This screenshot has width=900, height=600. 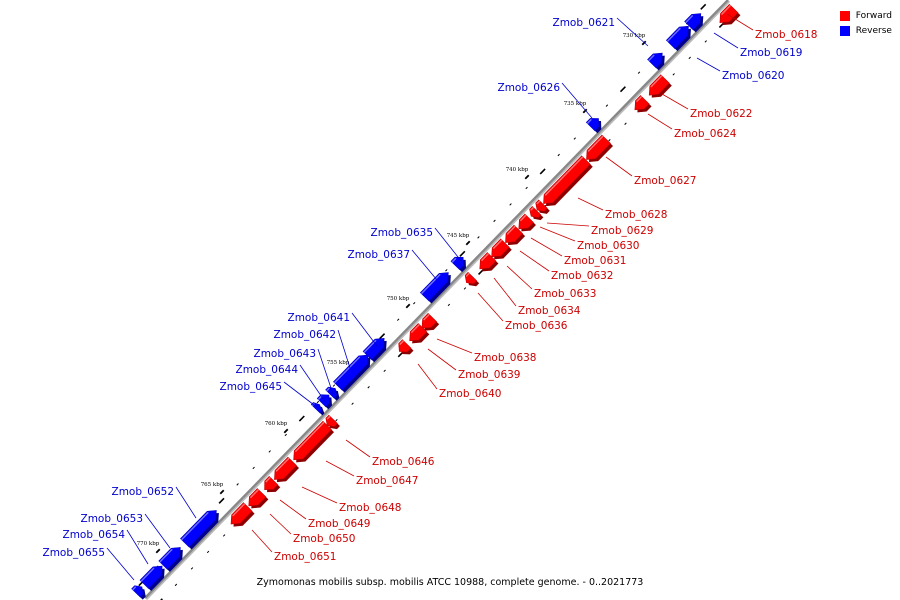 I want to click on gene-label: Zmob_0645, so click(x=251, y=387).